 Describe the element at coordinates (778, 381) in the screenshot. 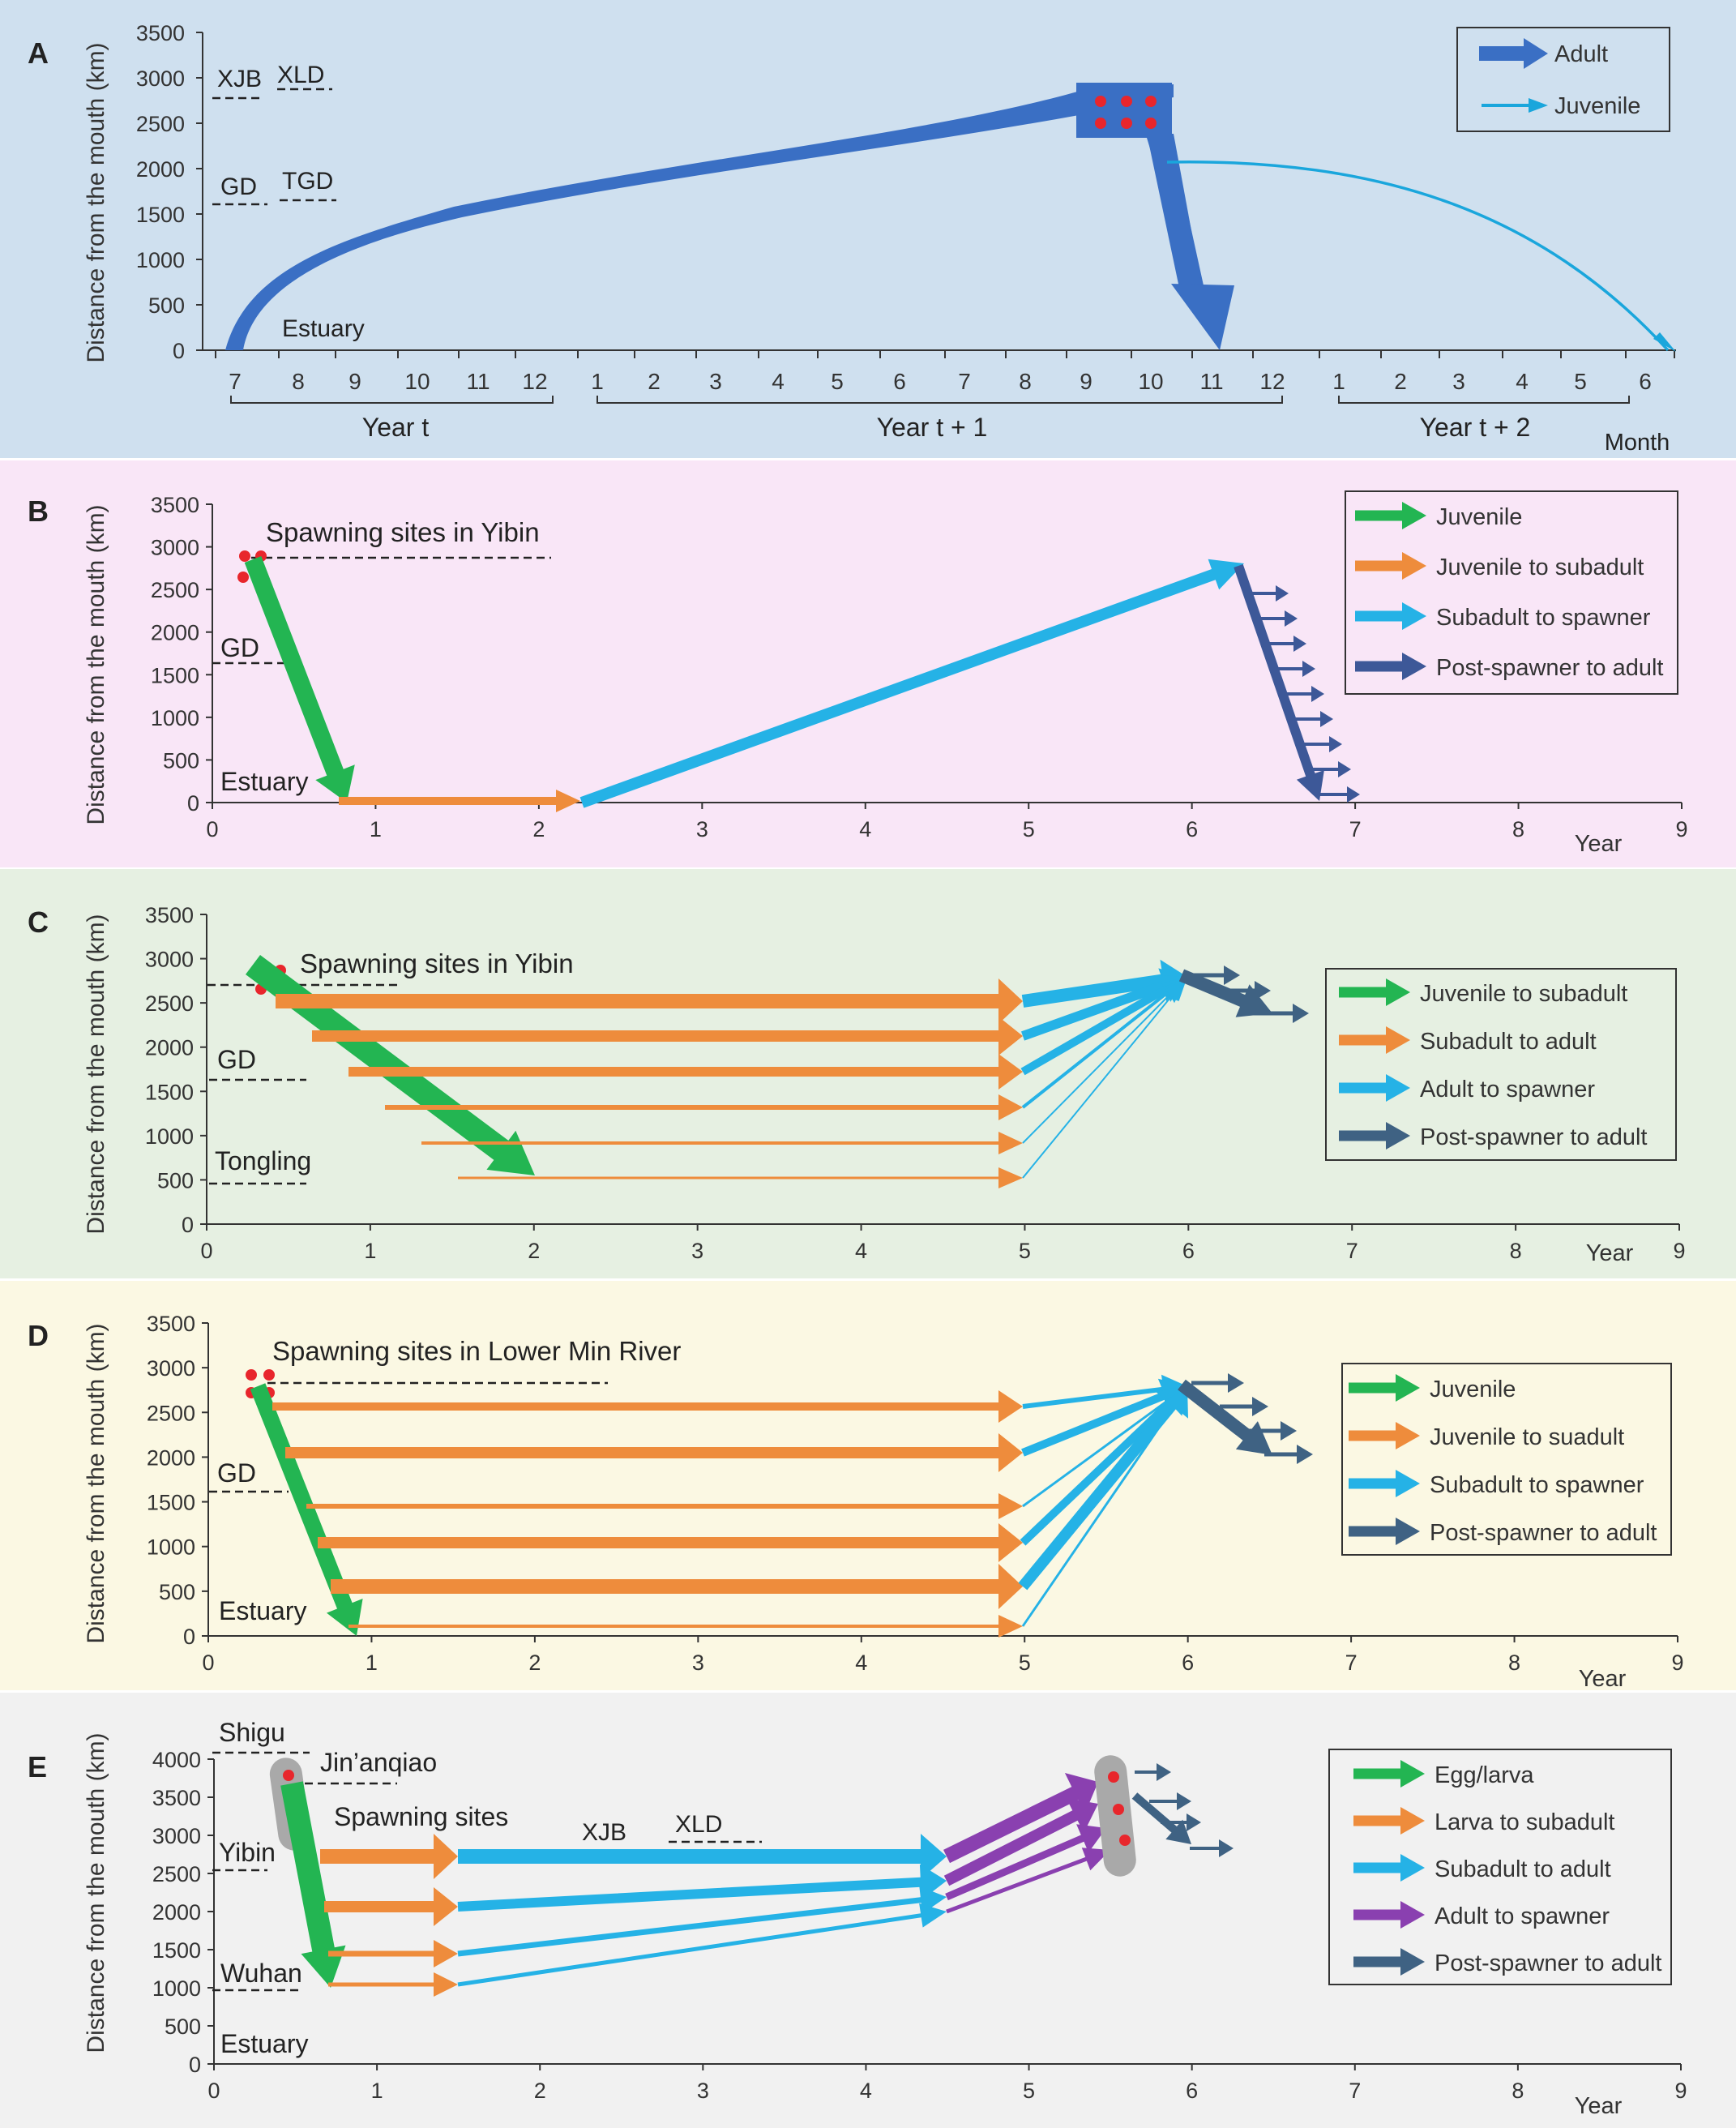

I see `panel-a-month-label: 4` at that location.